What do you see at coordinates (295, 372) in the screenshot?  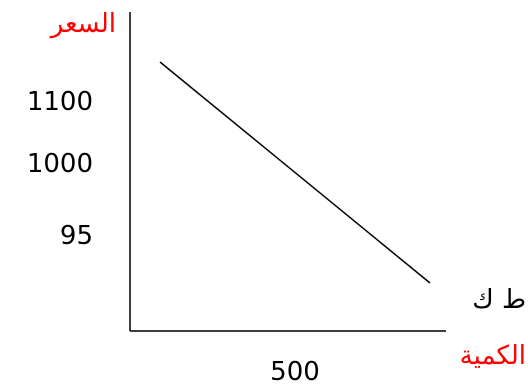 I see `x-tick-label: 500` at bounding box center [295, 372].